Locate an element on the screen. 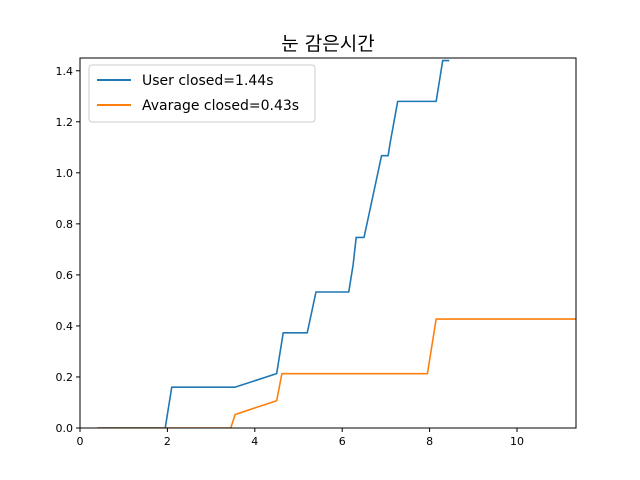 The height and width of the screenshot is (480, 640). y-tick-label: 0.4 is located at coordinates (65, 326).